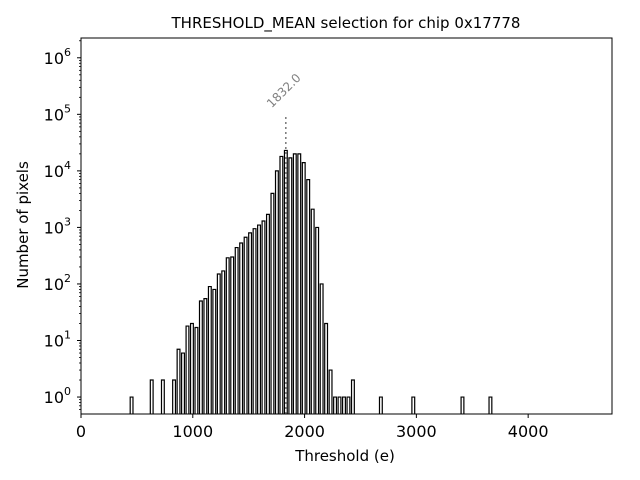 This screenshot has width=640, height=480. I want to click on x-tick-label: 1000, so click(192, 431).